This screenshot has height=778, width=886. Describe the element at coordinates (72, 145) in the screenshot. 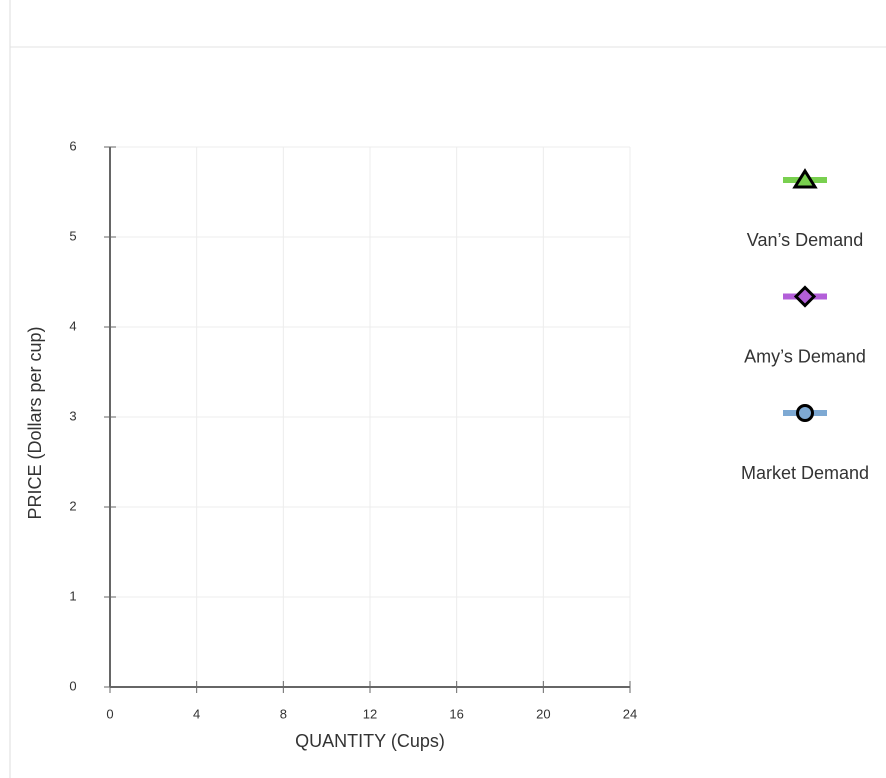

I see `y-tick-label: 6` at that location.